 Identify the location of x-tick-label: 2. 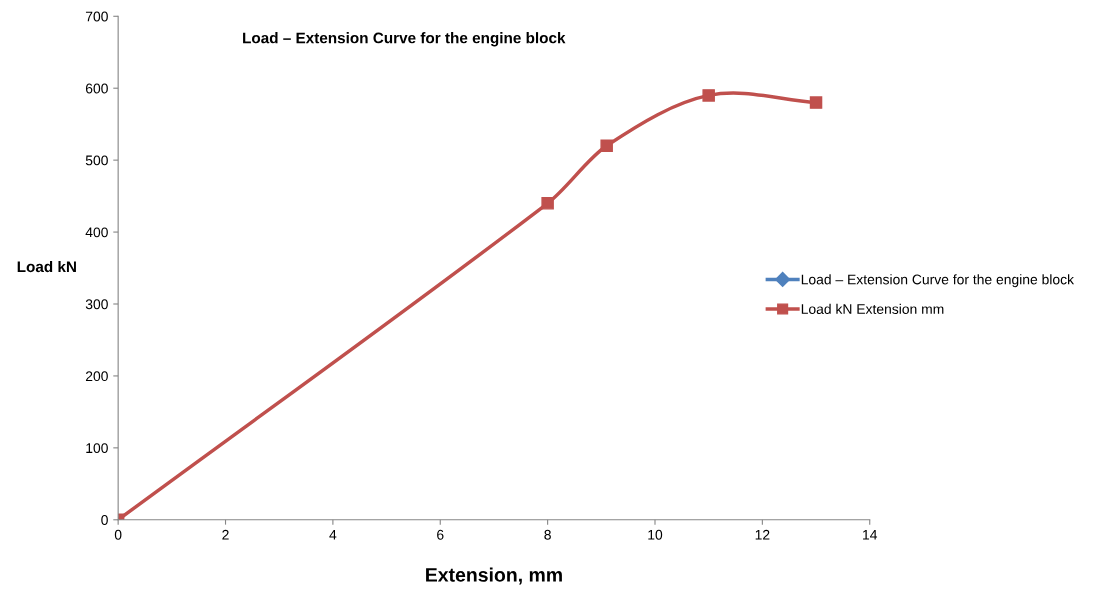
(225, 534).